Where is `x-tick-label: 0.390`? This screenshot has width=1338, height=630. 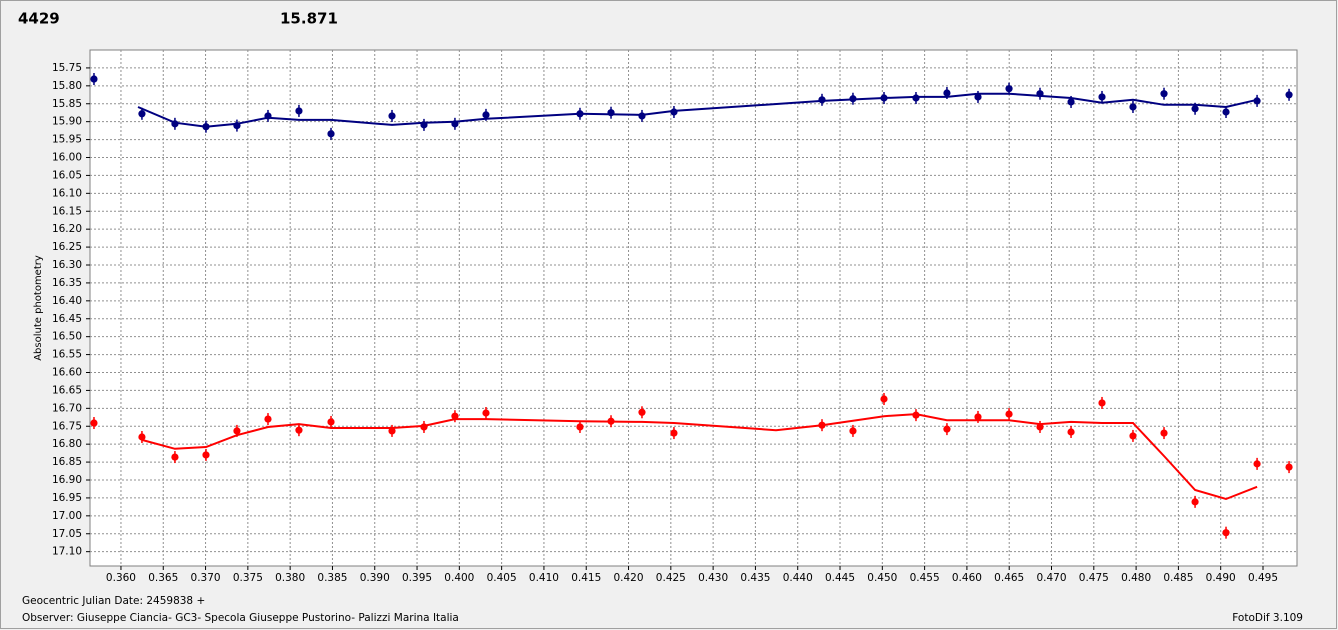
x-tick-label: 0.390 is located at coordinates (375, 578).